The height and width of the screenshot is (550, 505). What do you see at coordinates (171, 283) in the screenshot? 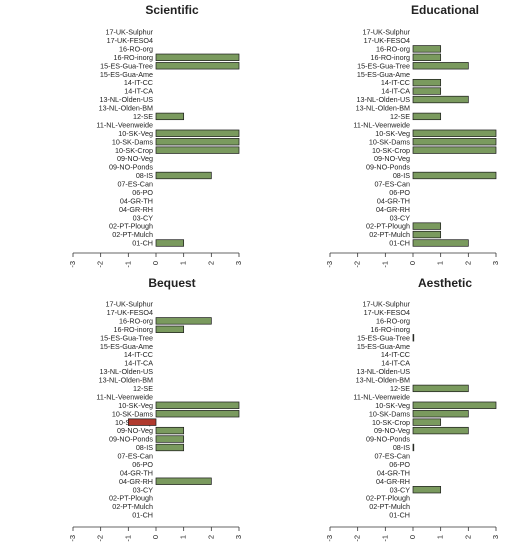
I see `chart-title: Bequest` at bounding box center [171, 283].